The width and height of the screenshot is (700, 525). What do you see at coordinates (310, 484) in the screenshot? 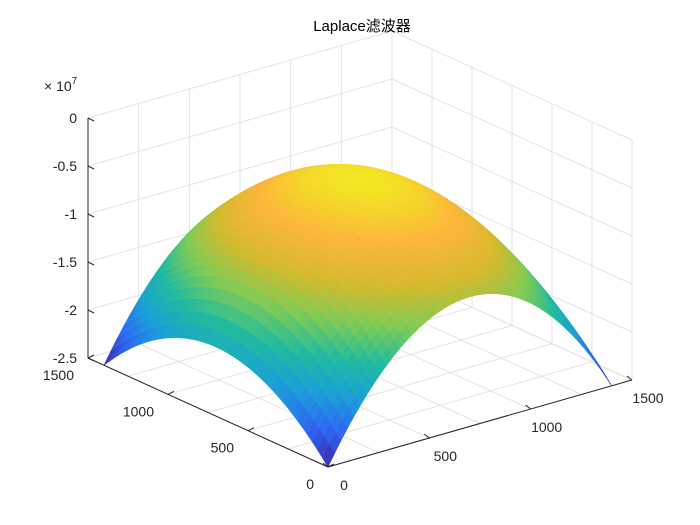
I see `y-tick-label: 0` at bounding box center [310, 484].